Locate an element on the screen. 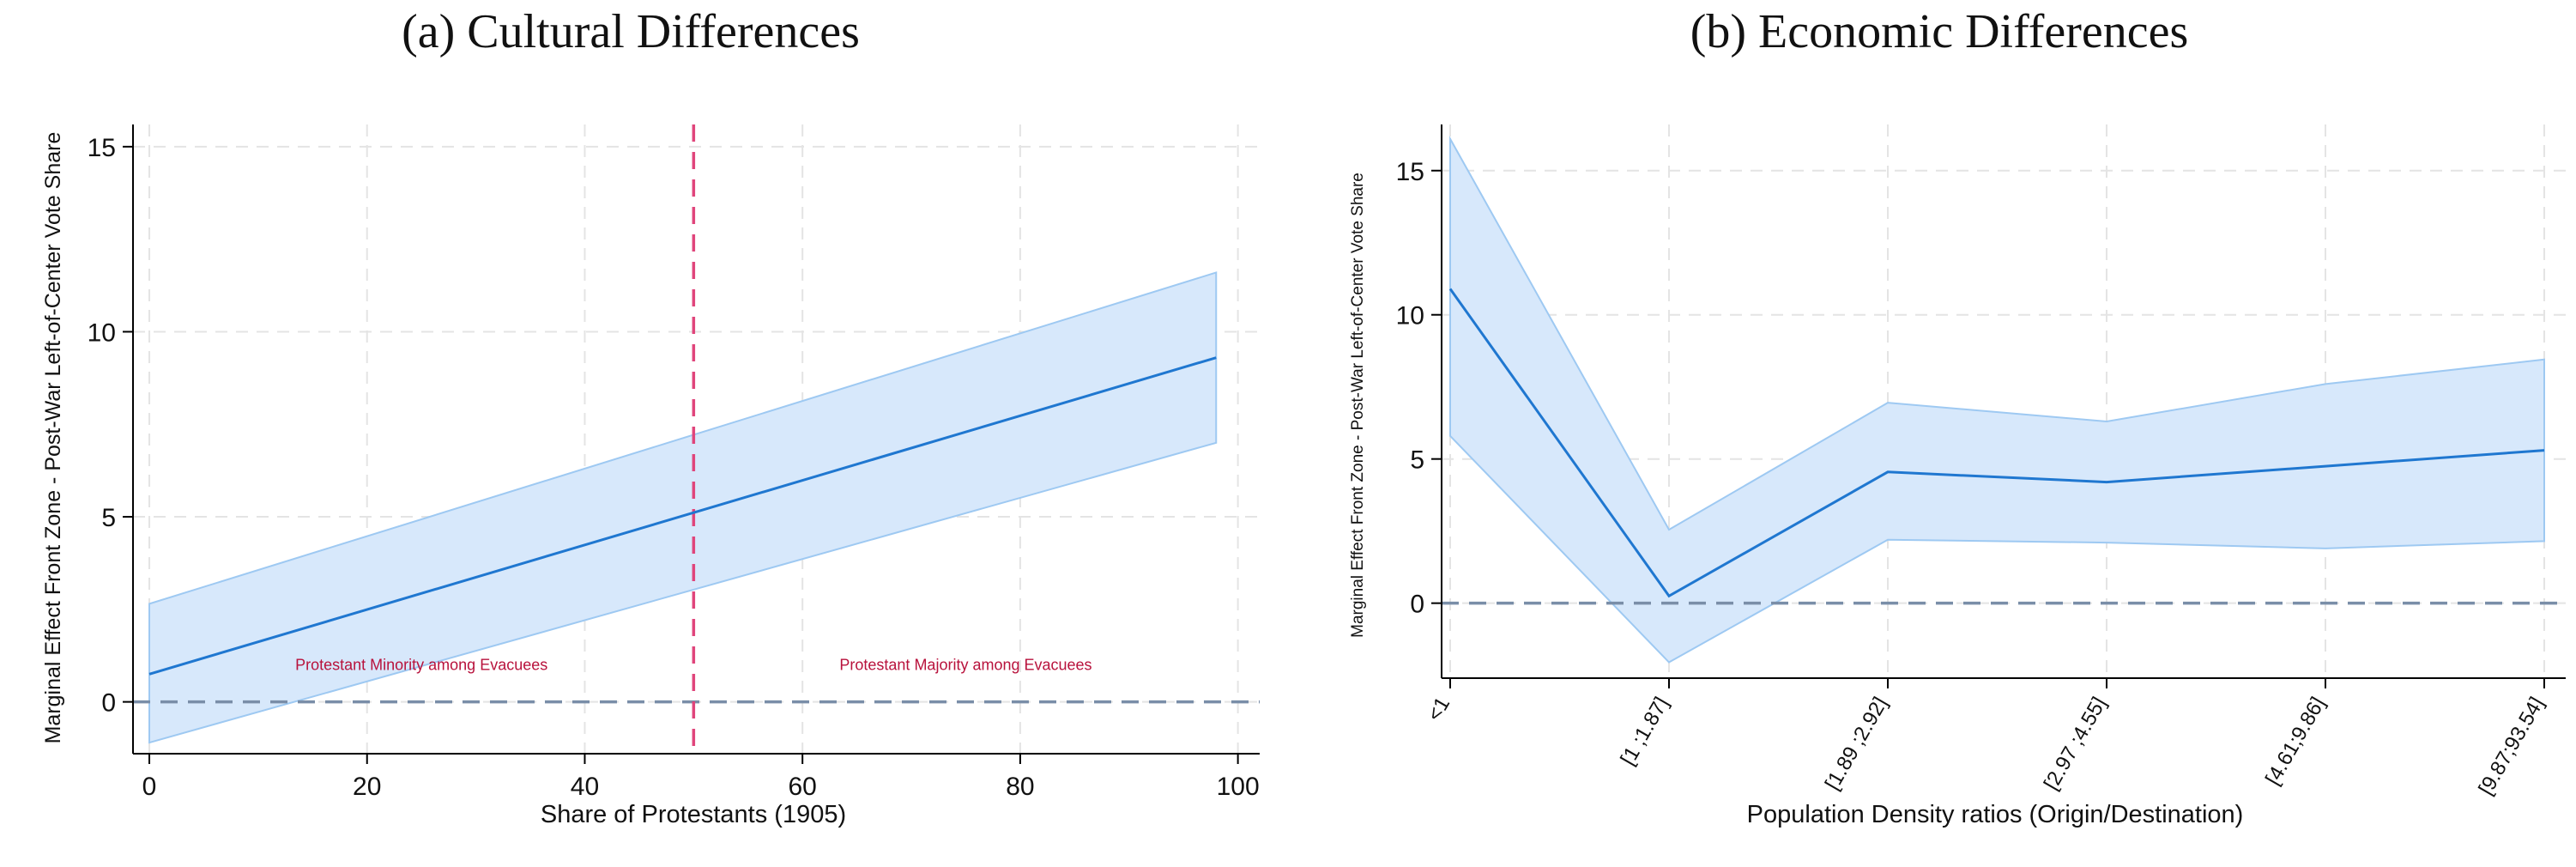 The width and height of the screenshot is (2576, 867). chart-a-y-tick-label-2: 10 is located at coordinates (102, 332).